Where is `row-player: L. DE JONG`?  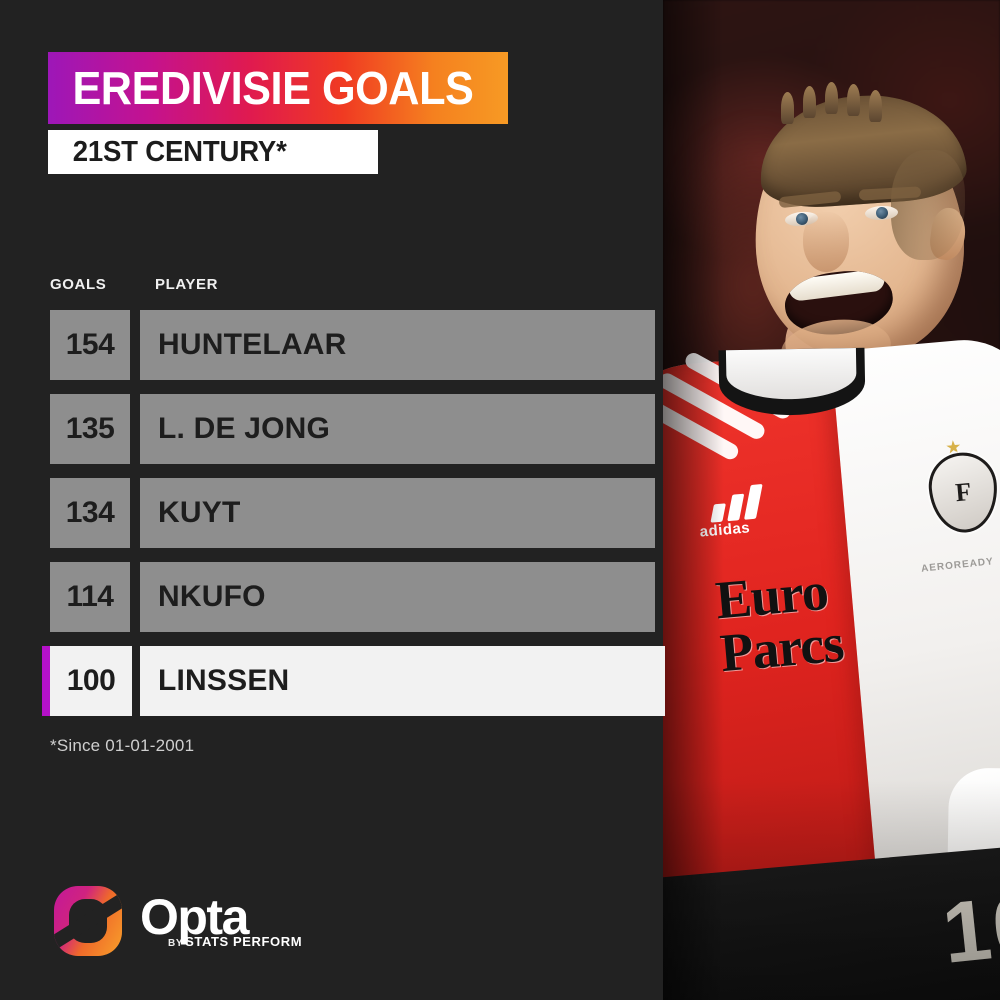 row-player: L. DE JONG is located at coordinates (397, 429).